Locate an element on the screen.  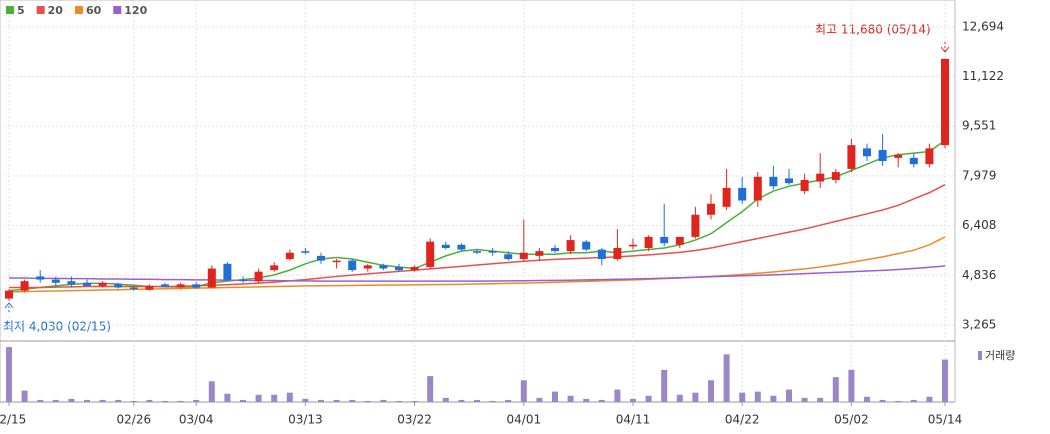
y-tick-label: 3,265 is located at coordinates (979, 324).